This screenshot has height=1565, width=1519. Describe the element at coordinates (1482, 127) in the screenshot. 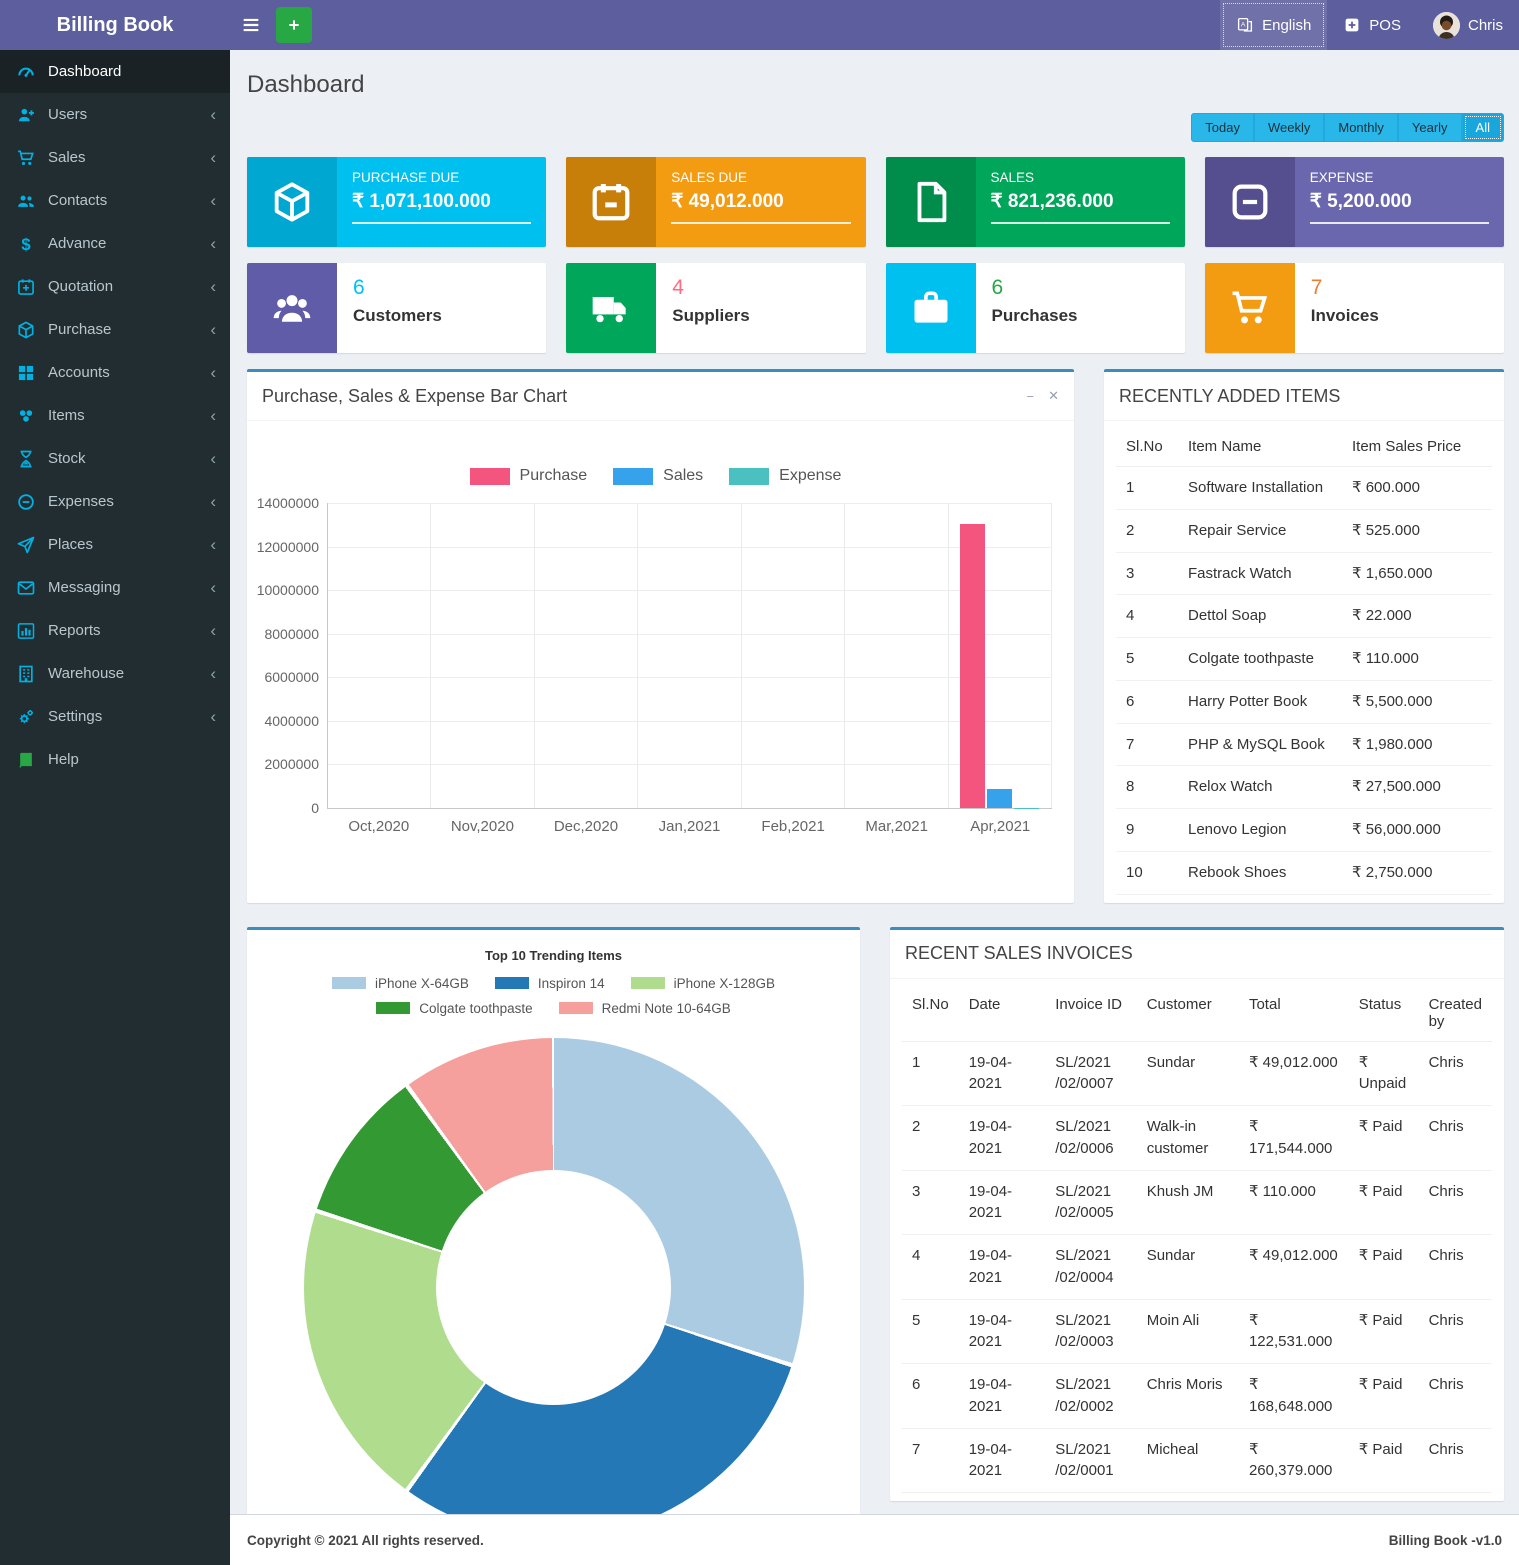

I see `filter-all-button: All` at that location.